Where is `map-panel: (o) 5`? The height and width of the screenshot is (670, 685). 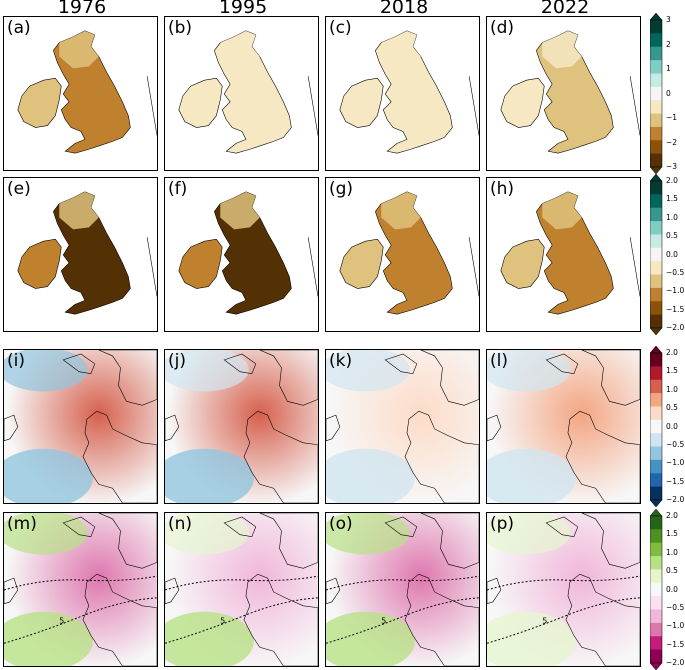
map-panel: (o) 5 is located at coordinates (402, 589).